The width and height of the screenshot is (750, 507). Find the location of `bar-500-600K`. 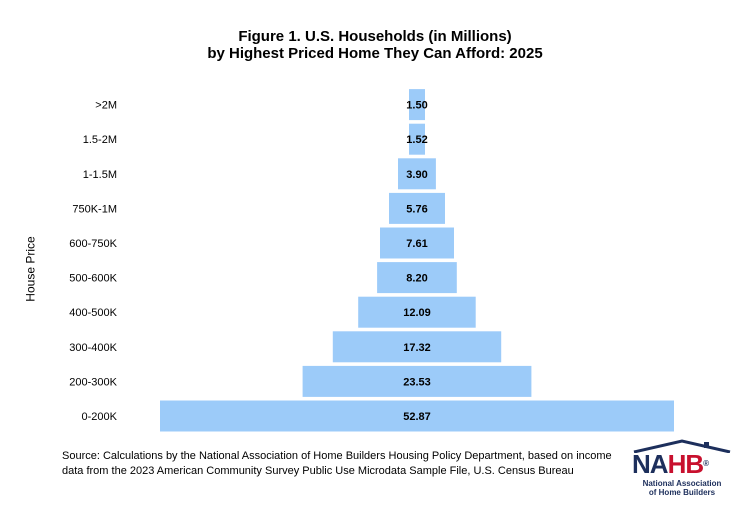

bar-500-600K is located at coordinates (417, 278).